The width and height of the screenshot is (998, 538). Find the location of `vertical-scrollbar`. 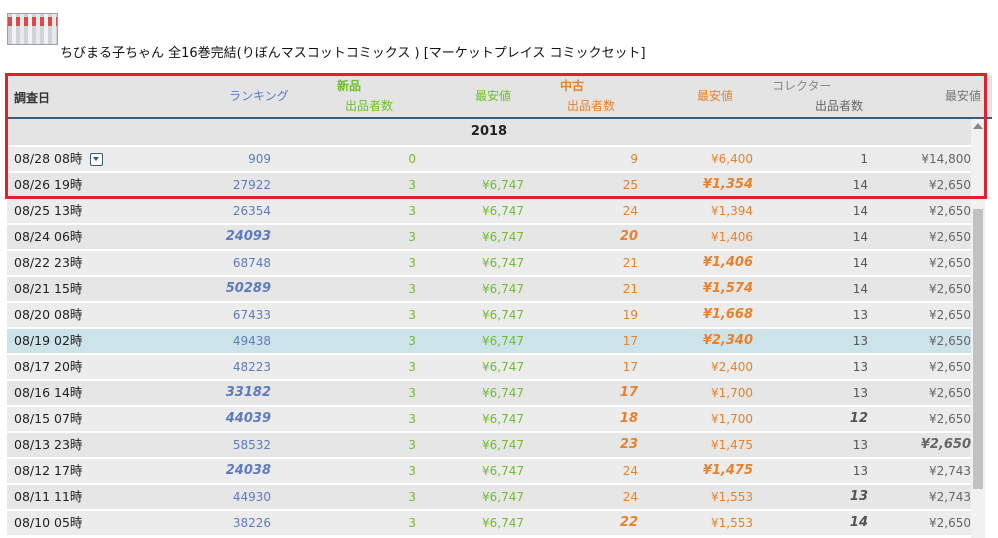

vertical-scrollbar is located at coordinates (978, 328).